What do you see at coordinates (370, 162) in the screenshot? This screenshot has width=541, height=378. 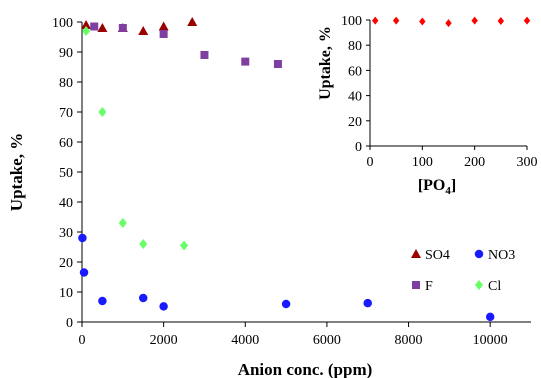 I see `inset-x-tick-label: 0` at bounding box center [370, 162].